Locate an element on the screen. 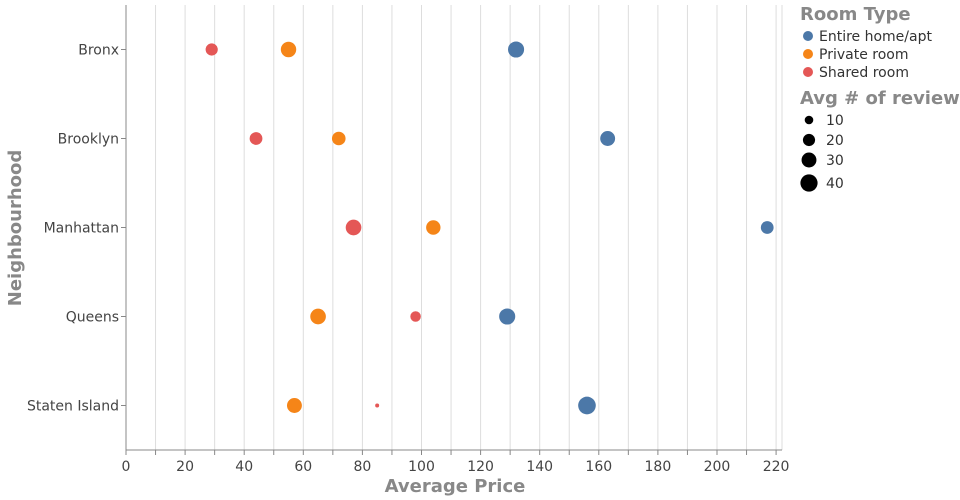  x-tick-label: 100 is located at coordinates (421, 467).